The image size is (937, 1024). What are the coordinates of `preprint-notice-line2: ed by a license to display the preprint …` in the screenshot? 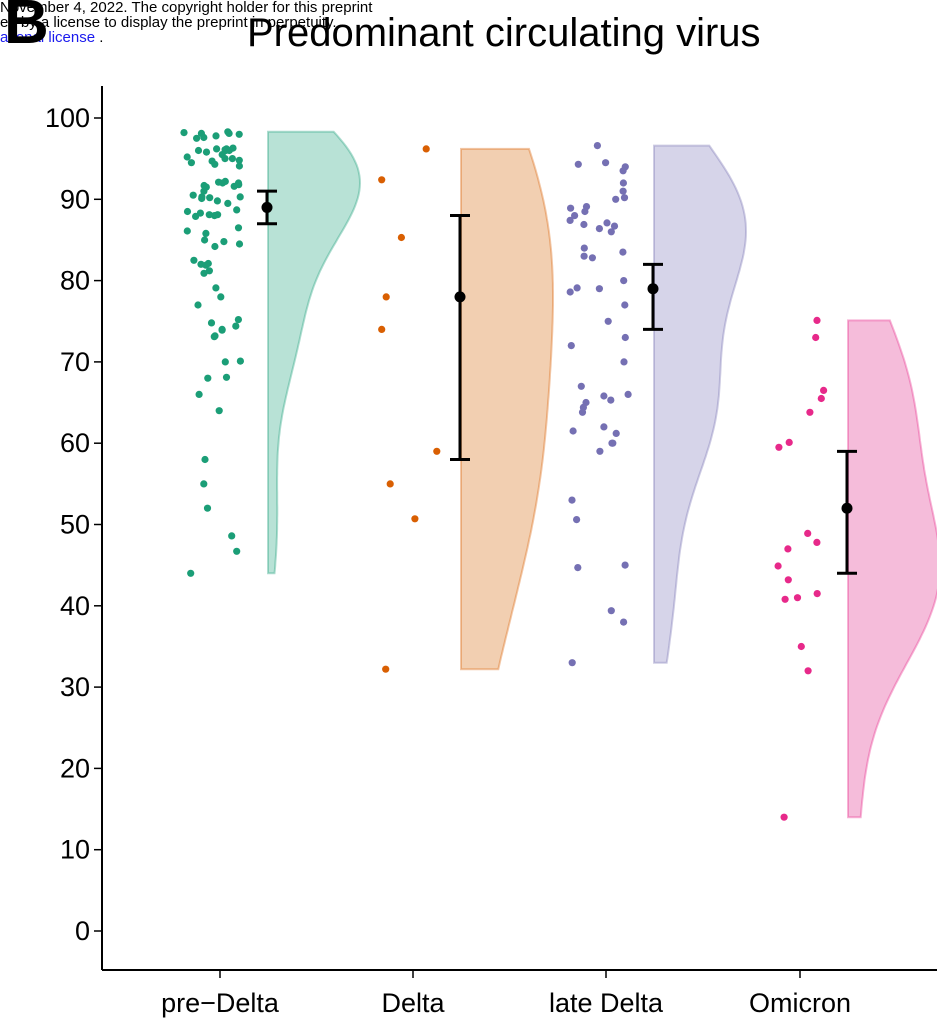 It's located at (168, 22).